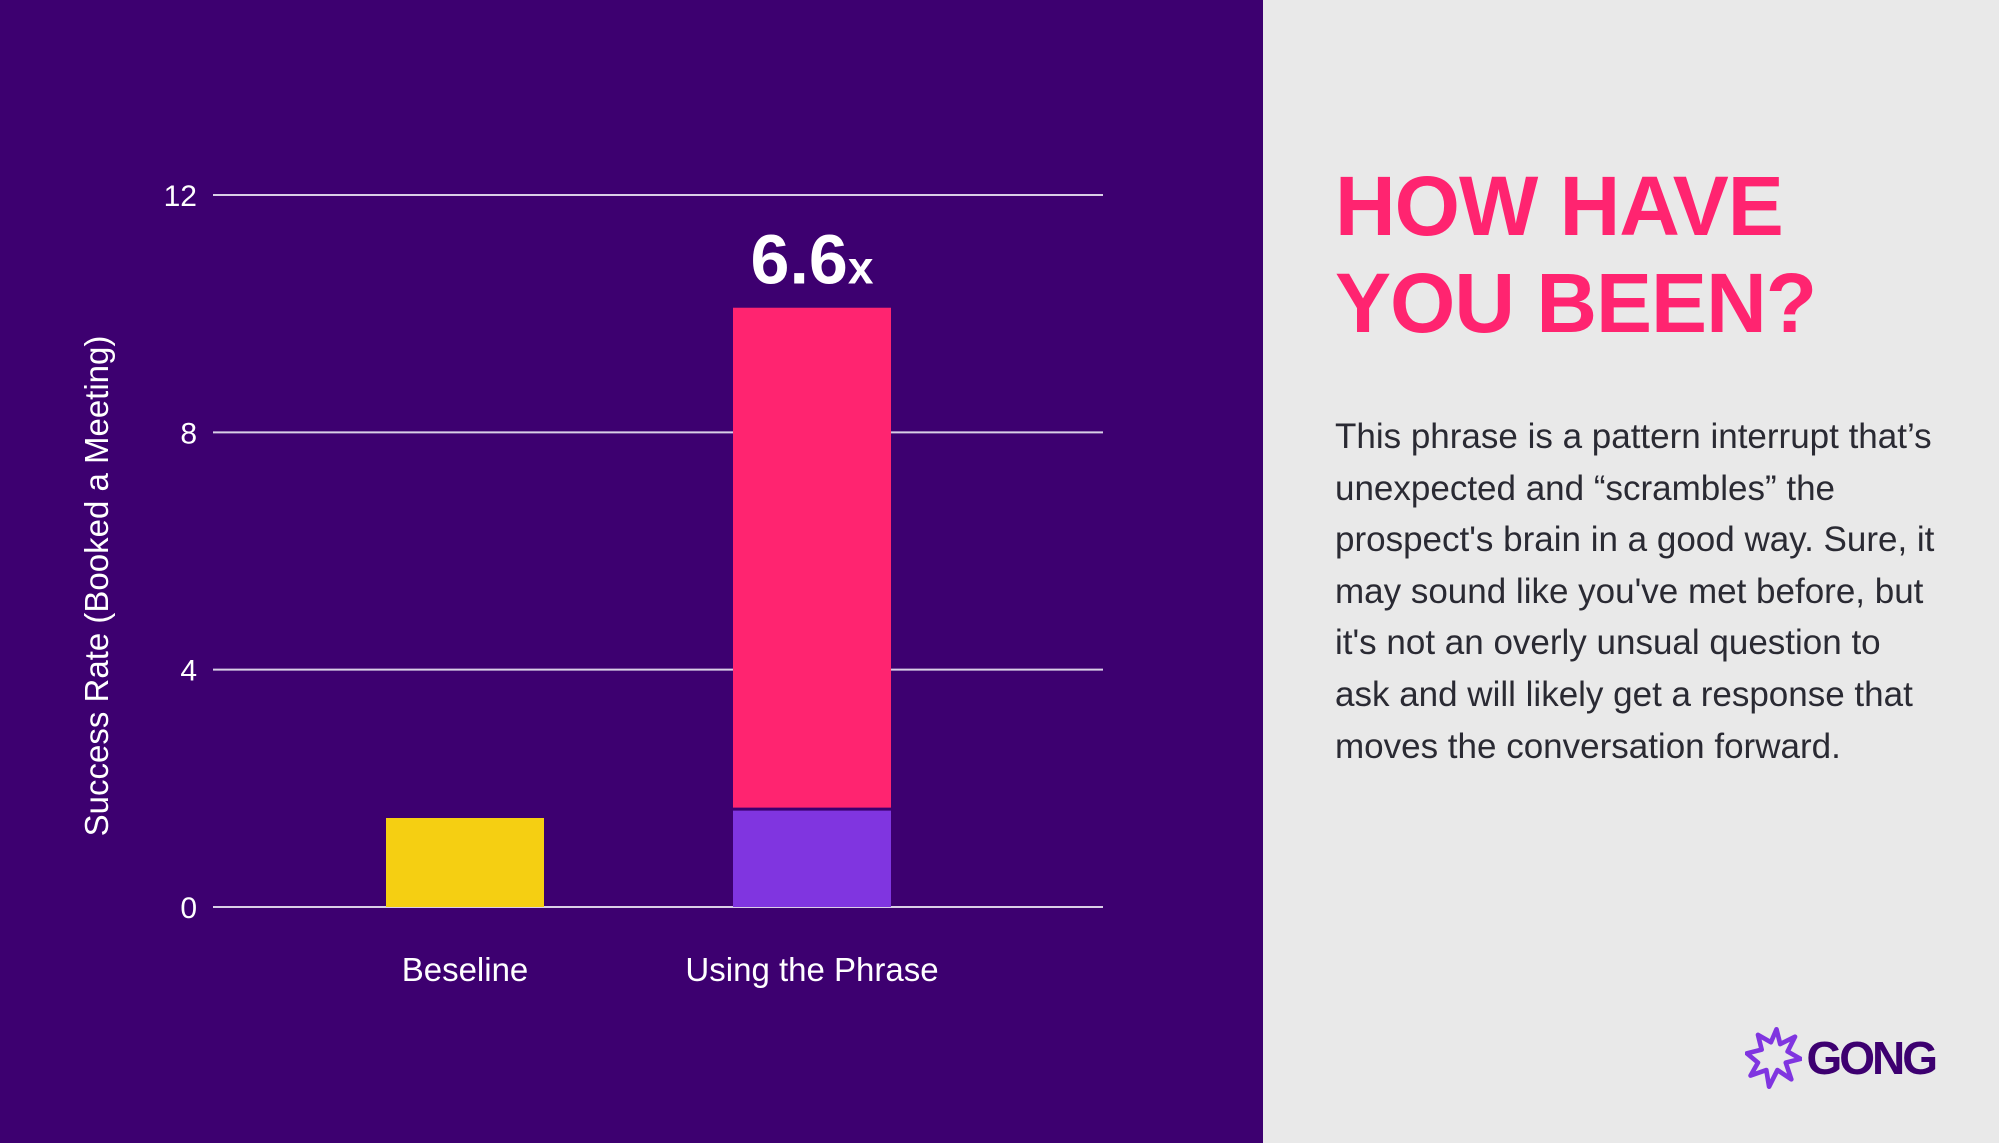  What do you see at coordinates (180, 196) in the screenshot?
I see `y-tick-label: 12` at bounding box center [180, 196].